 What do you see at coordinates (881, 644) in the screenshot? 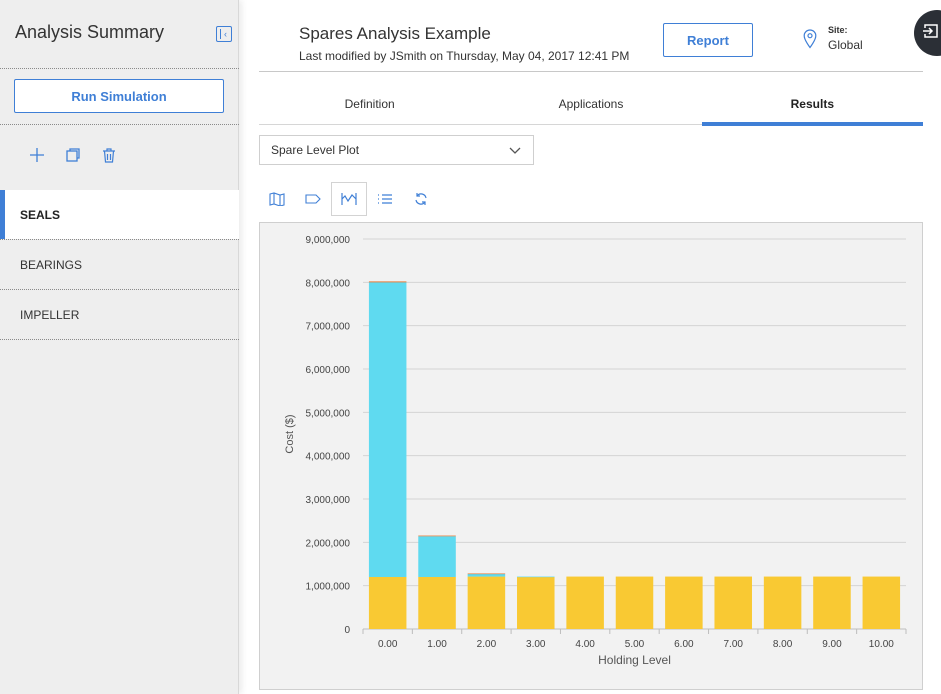
I see `x-tick-label: 10.00` at bounding box center [881, 644].